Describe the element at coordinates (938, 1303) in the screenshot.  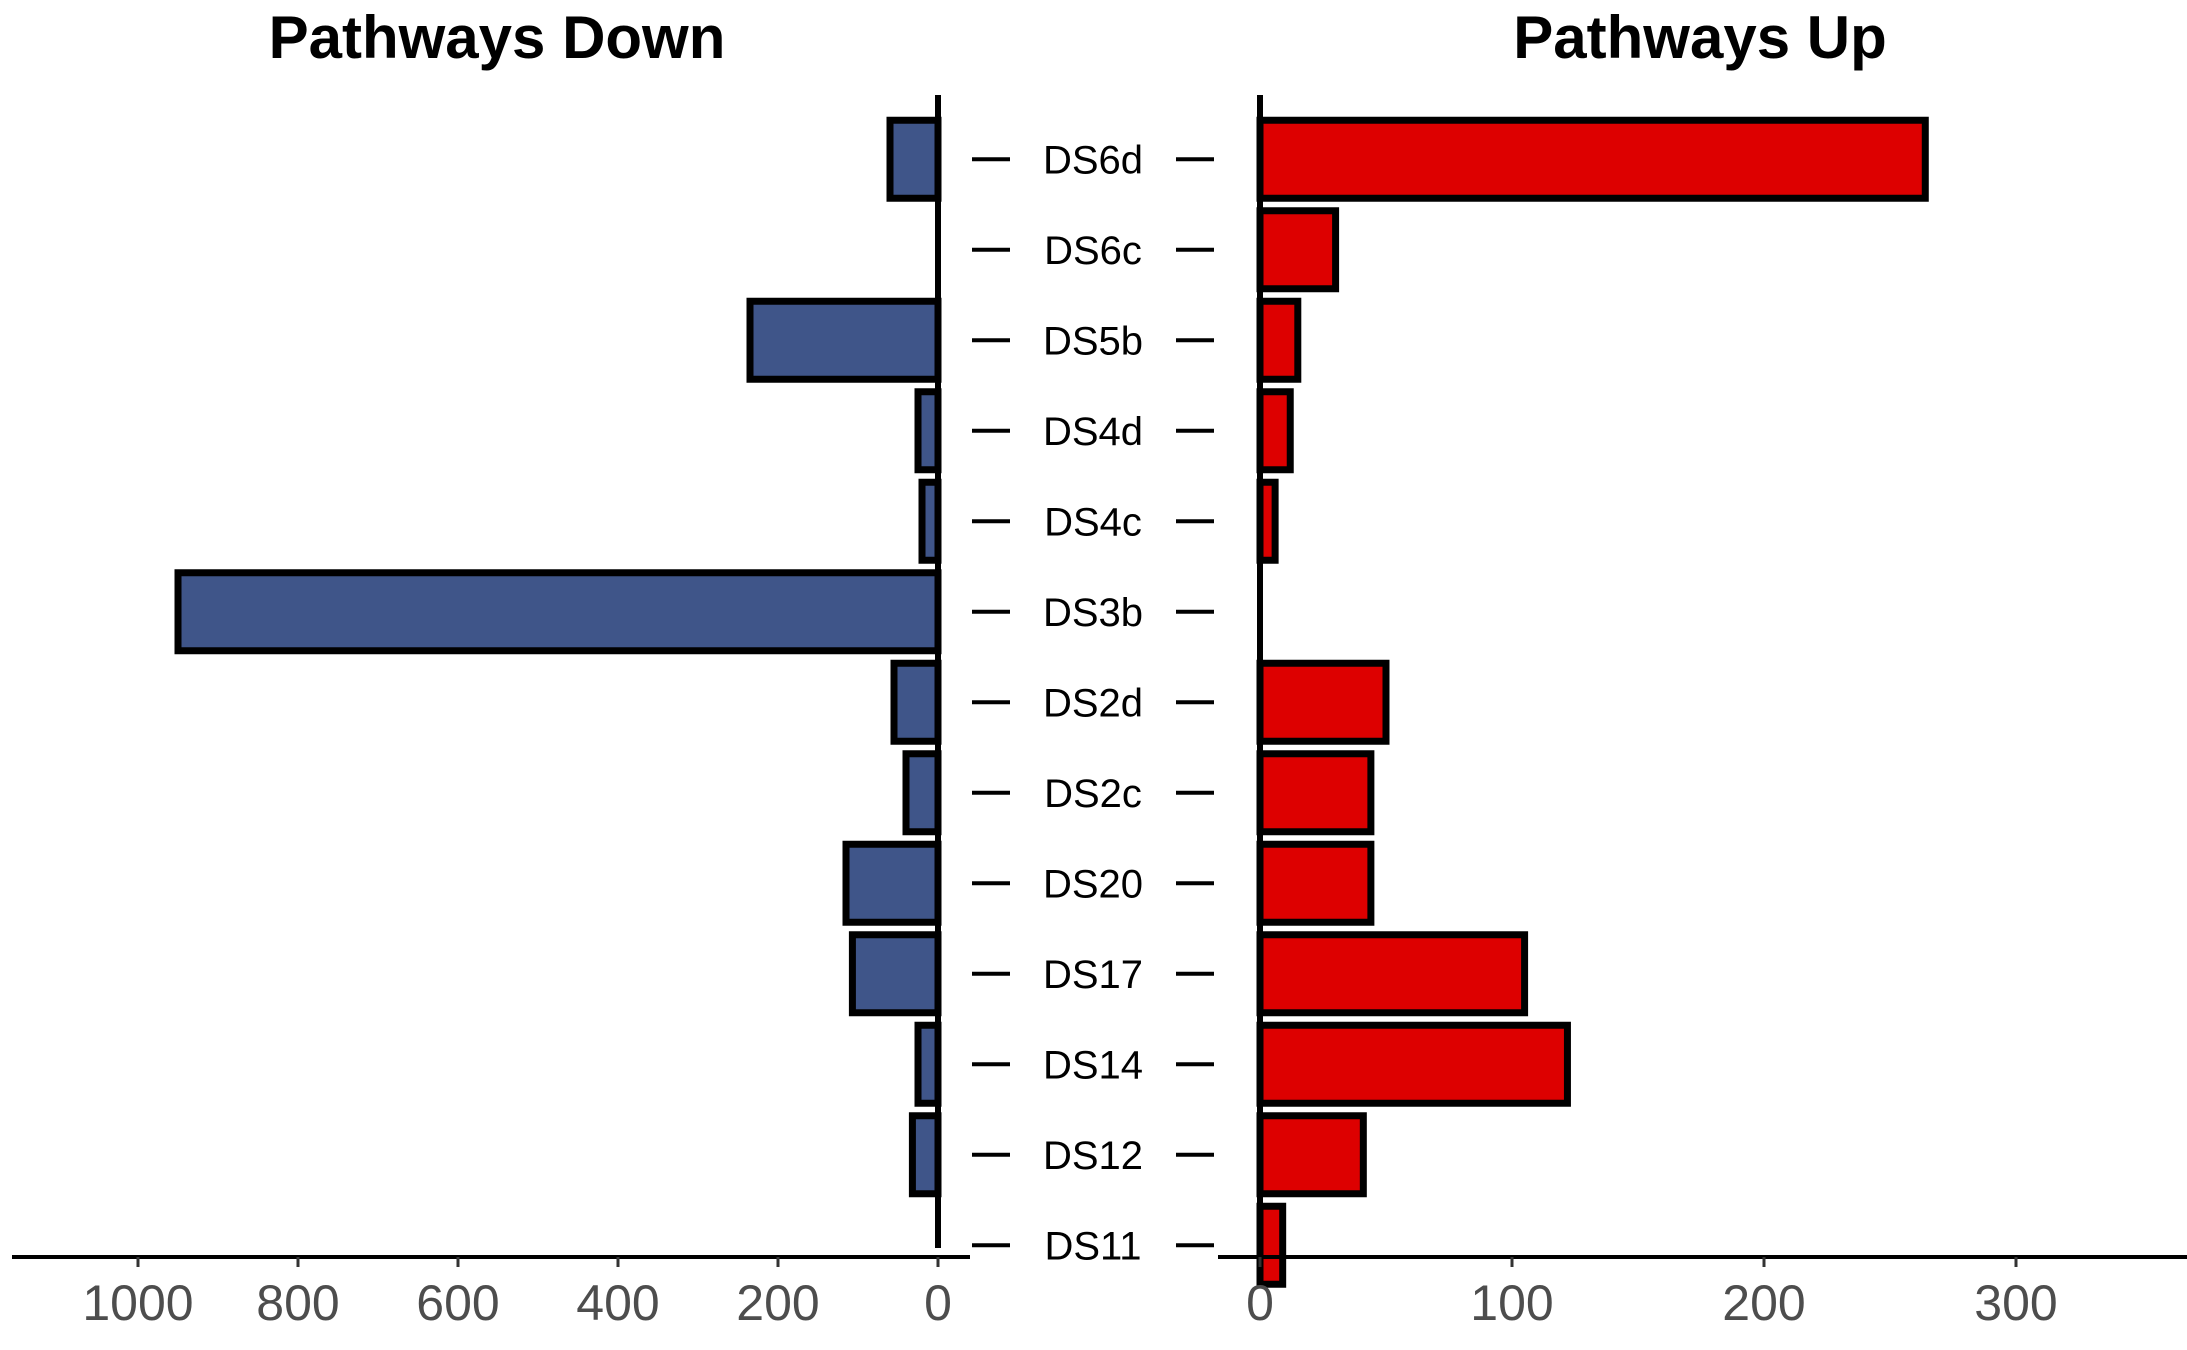
I see `down-x-tick-label: 0` at that location.